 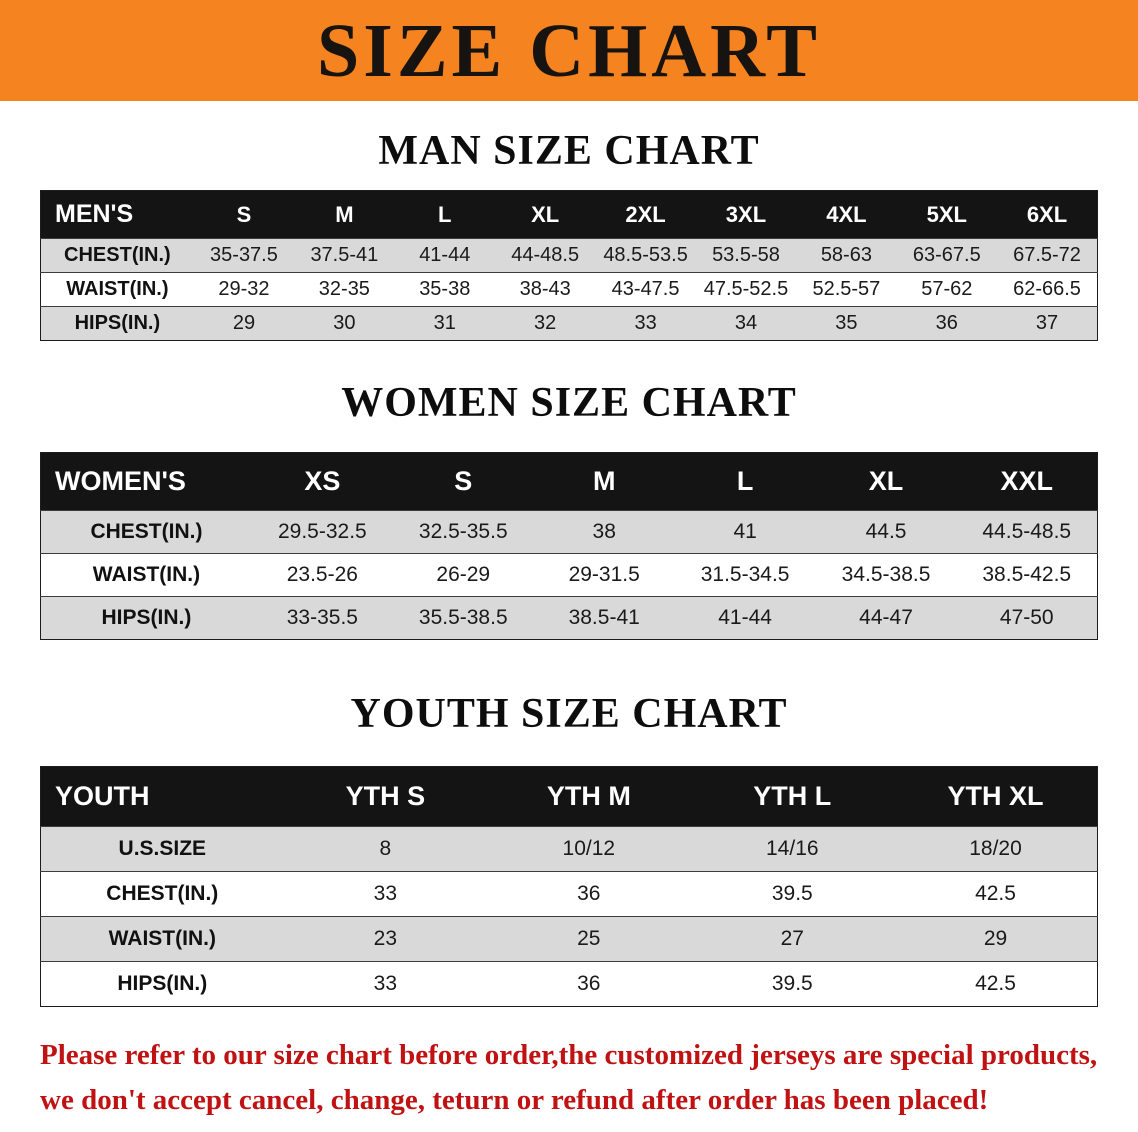 I want to click on size-header-row: MEN'S S M L XL 2XL 3XL 4XL 5XL 6XL, so click(x=569, y=214).